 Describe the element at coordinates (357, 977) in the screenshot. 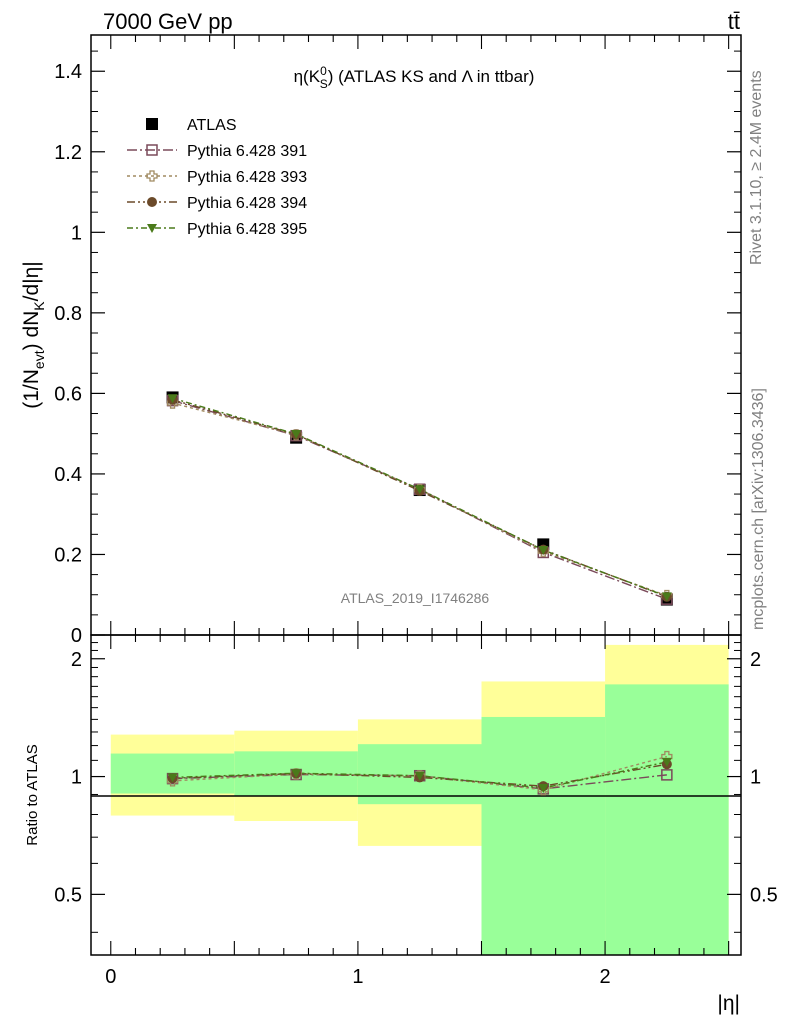

I see `x-tick-label: 1` at that location.